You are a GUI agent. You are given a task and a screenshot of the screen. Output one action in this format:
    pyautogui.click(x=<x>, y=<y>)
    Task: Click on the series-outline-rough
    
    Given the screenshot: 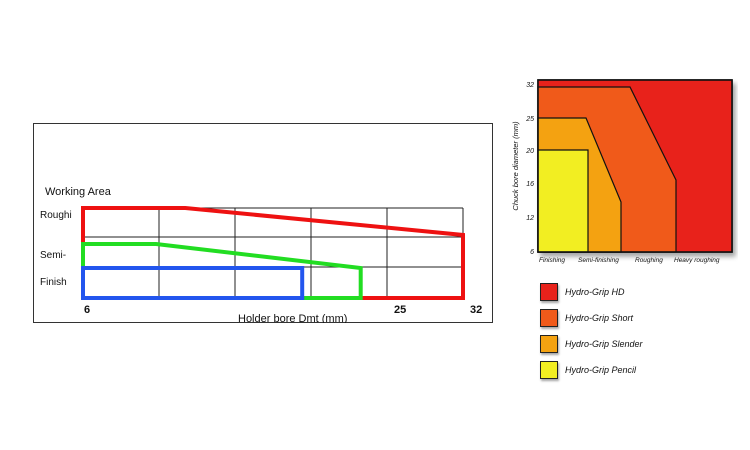 What is the action you would take?
    pyautogui.click(x=273, y=253)
    